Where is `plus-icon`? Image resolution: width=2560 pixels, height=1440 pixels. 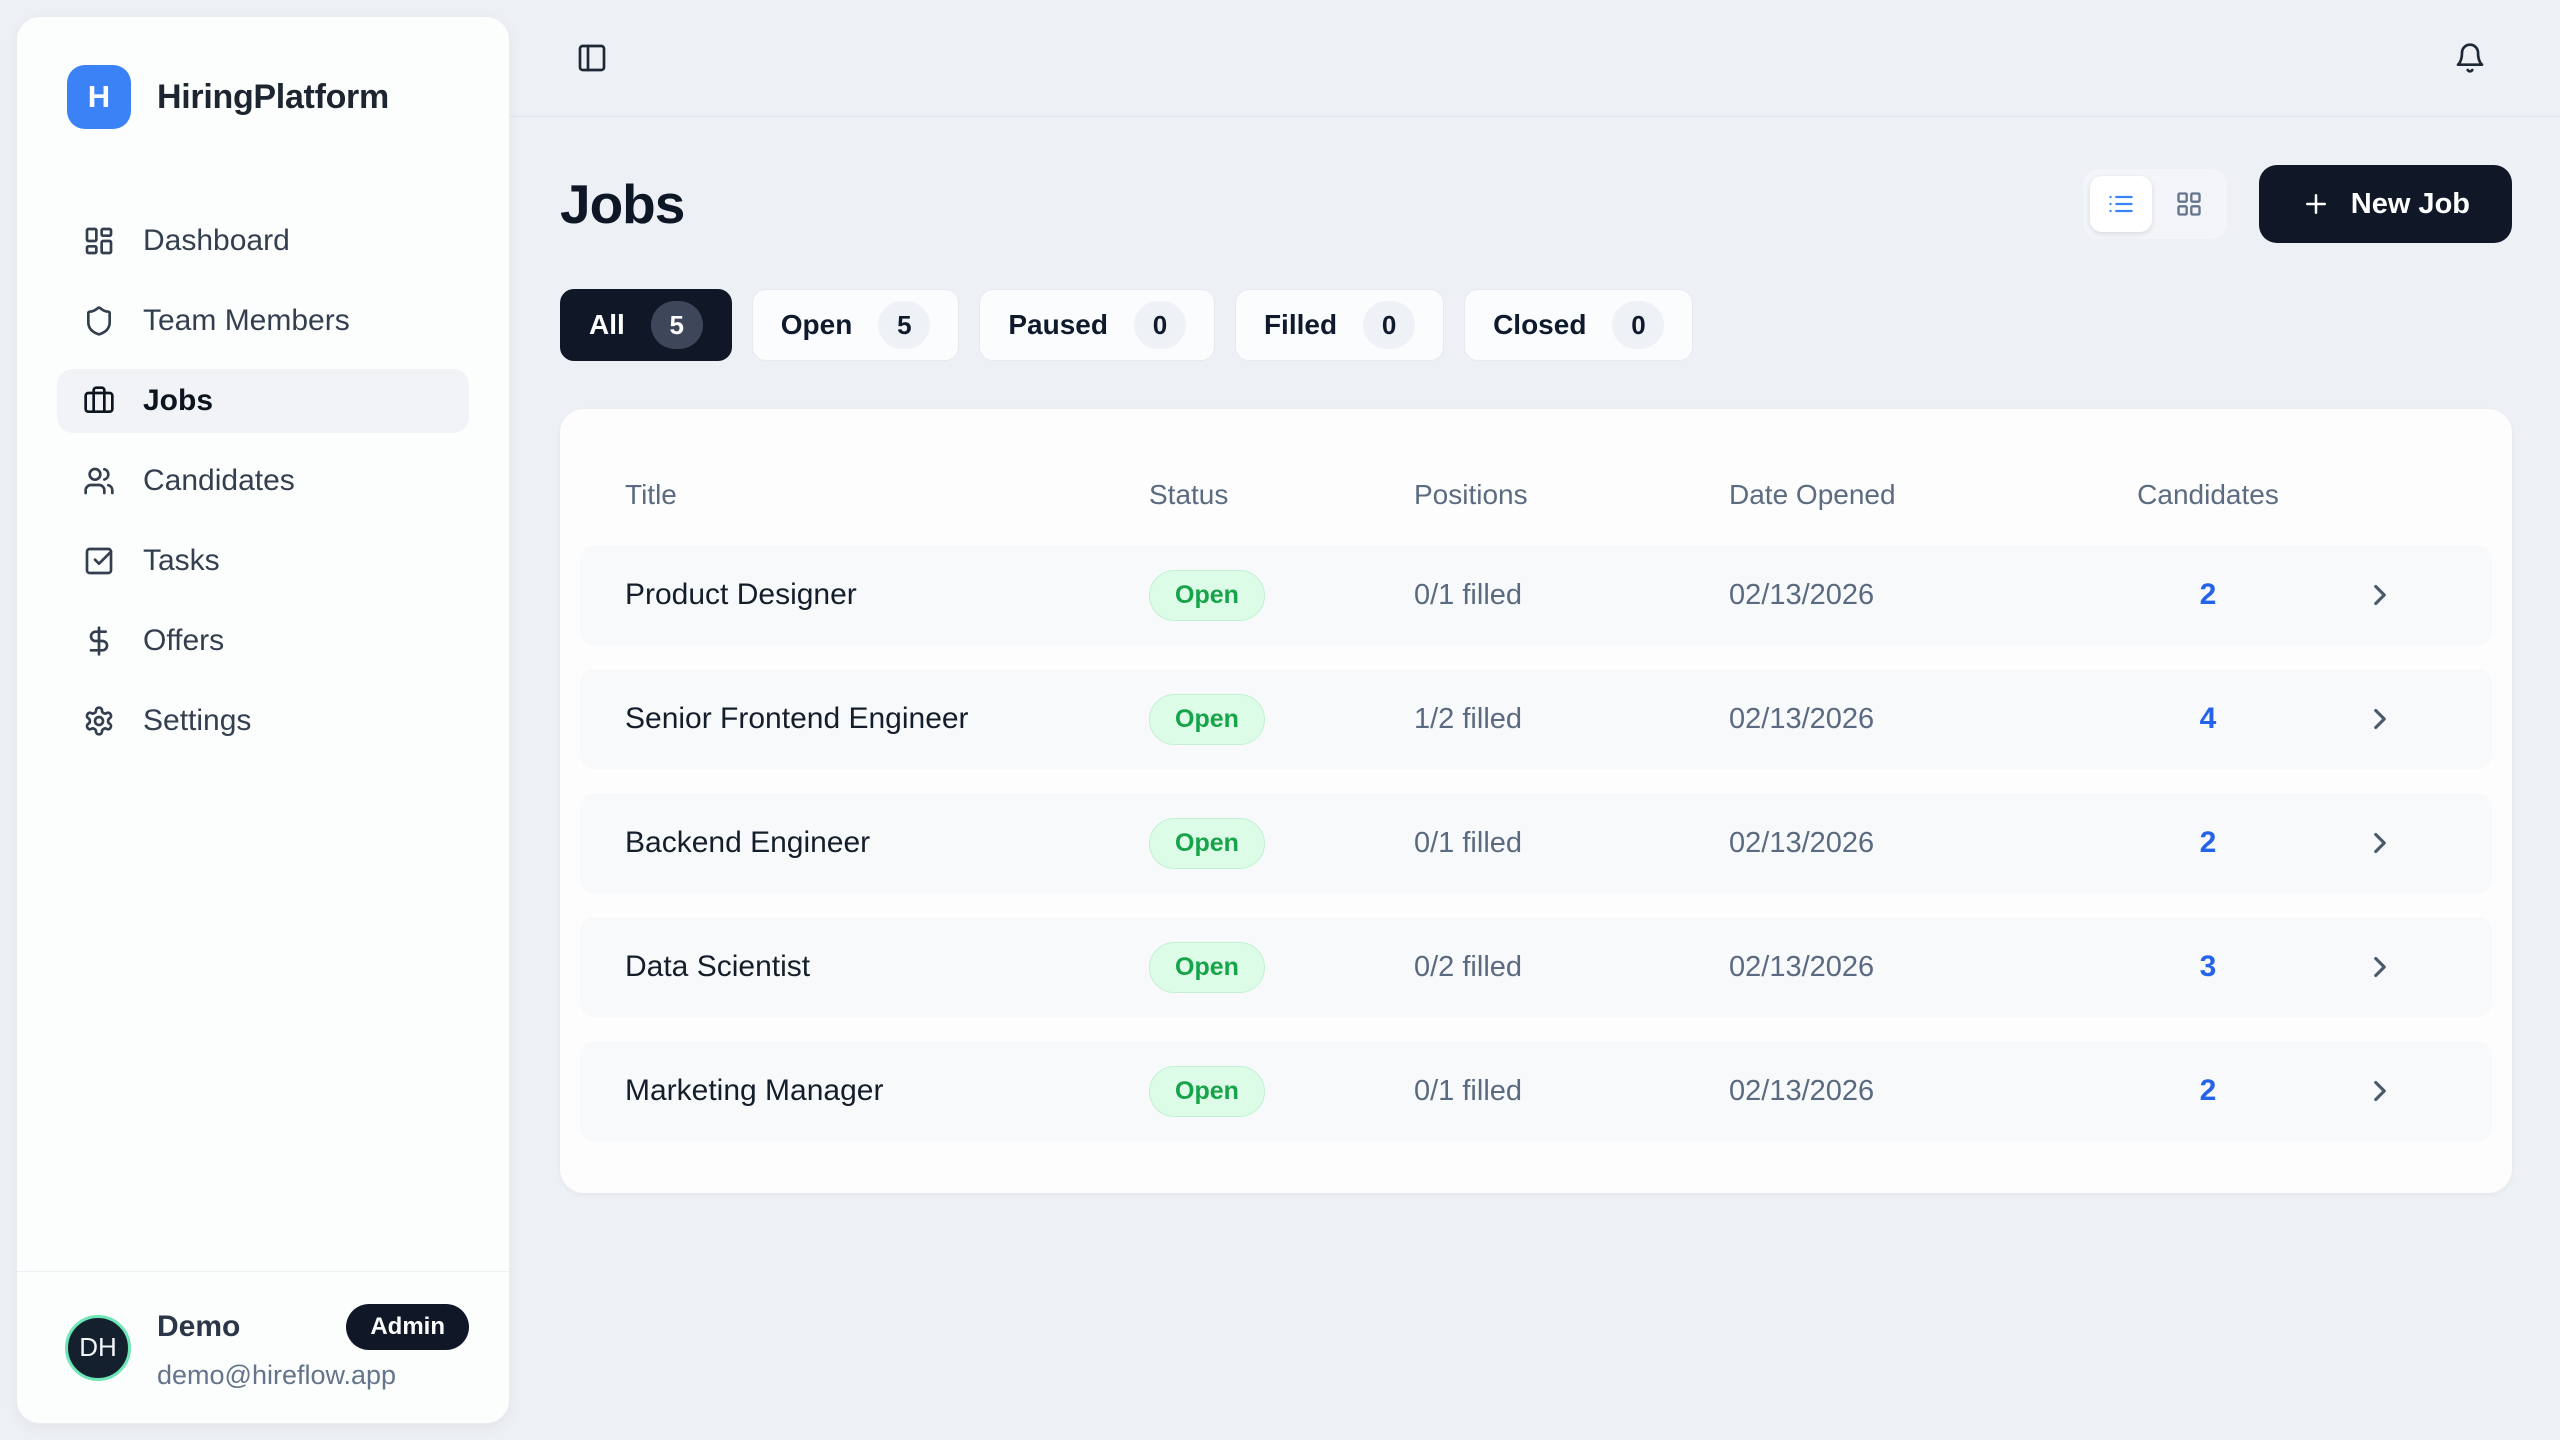 plus-icon is located at coordinates (2316, 204).